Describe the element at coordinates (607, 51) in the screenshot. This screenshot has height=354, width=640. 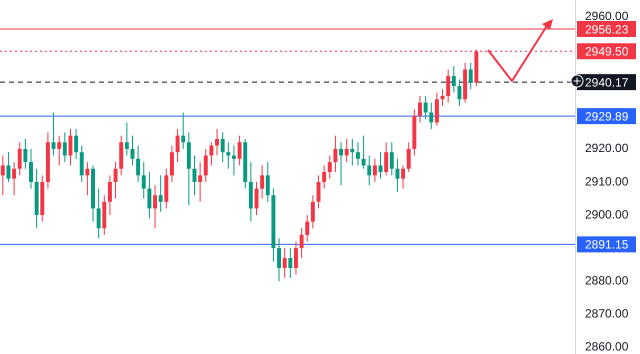
I see `ref-line-label: 2949.50` at that location.